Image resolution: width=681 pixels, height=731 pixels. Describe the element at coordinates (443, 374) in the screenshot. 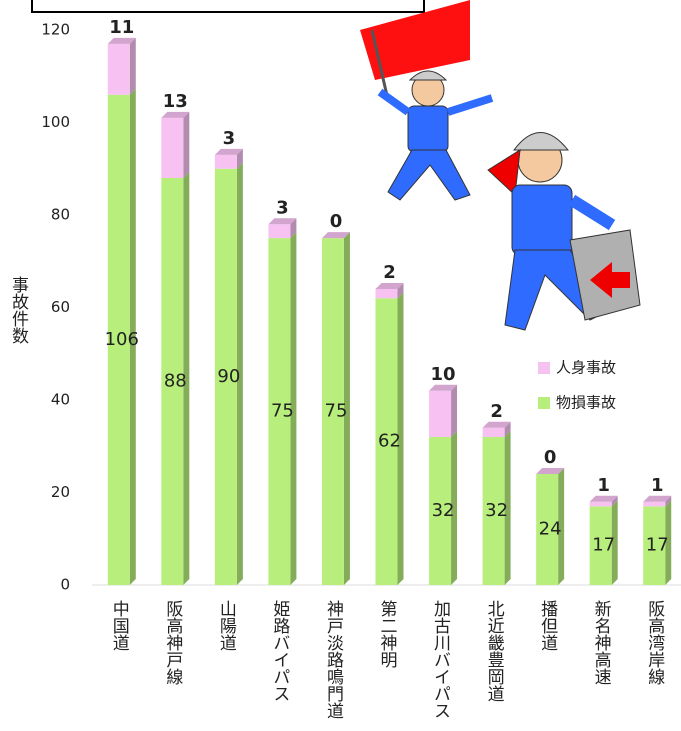

I see `value-label: 10` at that location.